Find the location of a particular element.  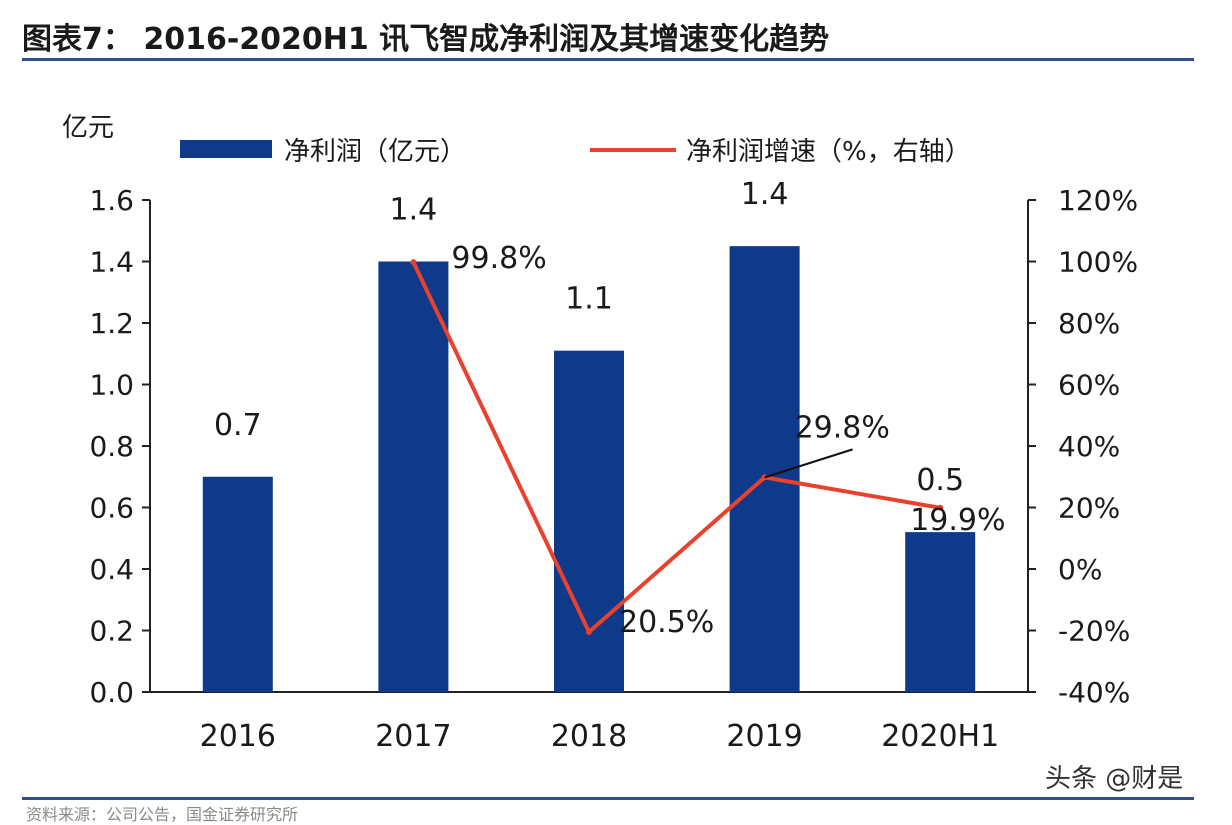

title-divider is located at coordinates (608, 59).